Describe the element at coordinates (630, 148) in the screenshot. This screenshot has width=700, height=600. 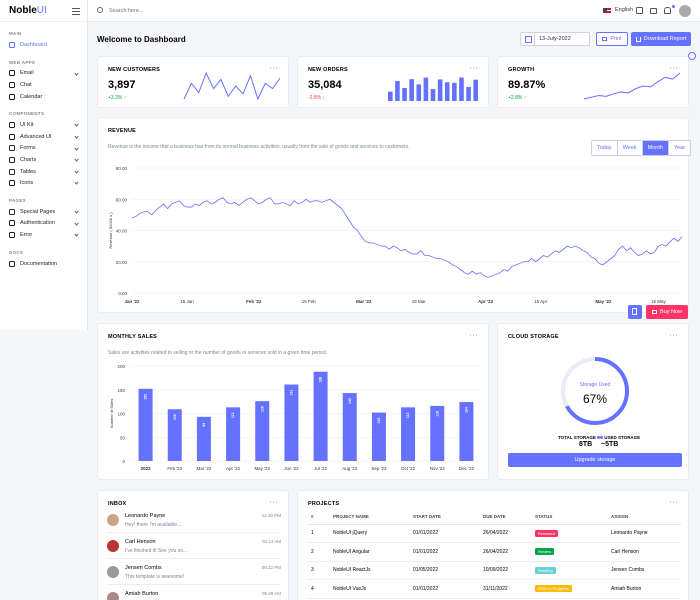
I see `tab-week: Week` at that location.